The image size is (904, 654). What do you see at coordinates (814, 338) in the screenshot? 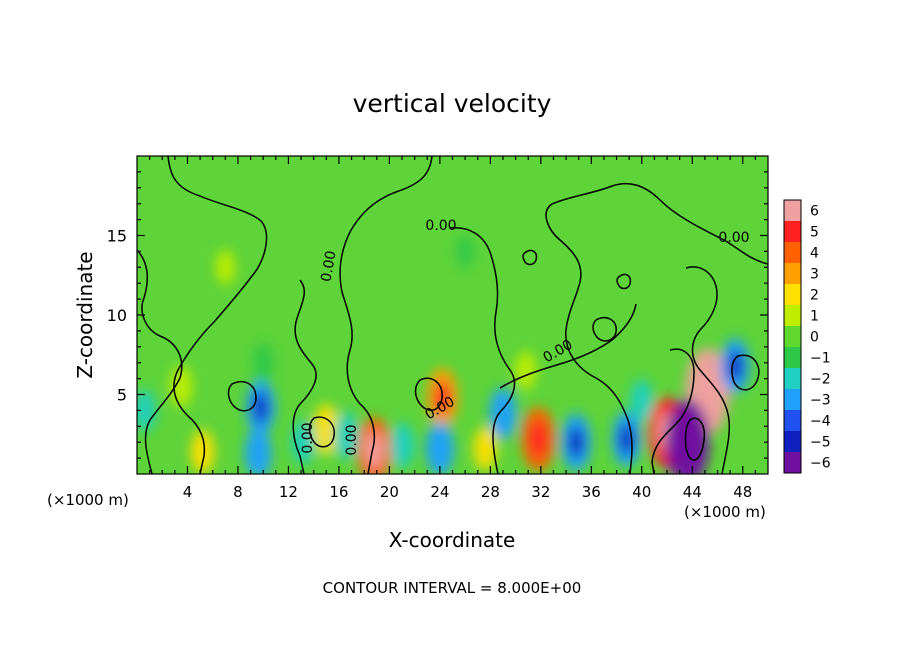
I see `colorbar-label: 0` at bounding box center [814, 338].